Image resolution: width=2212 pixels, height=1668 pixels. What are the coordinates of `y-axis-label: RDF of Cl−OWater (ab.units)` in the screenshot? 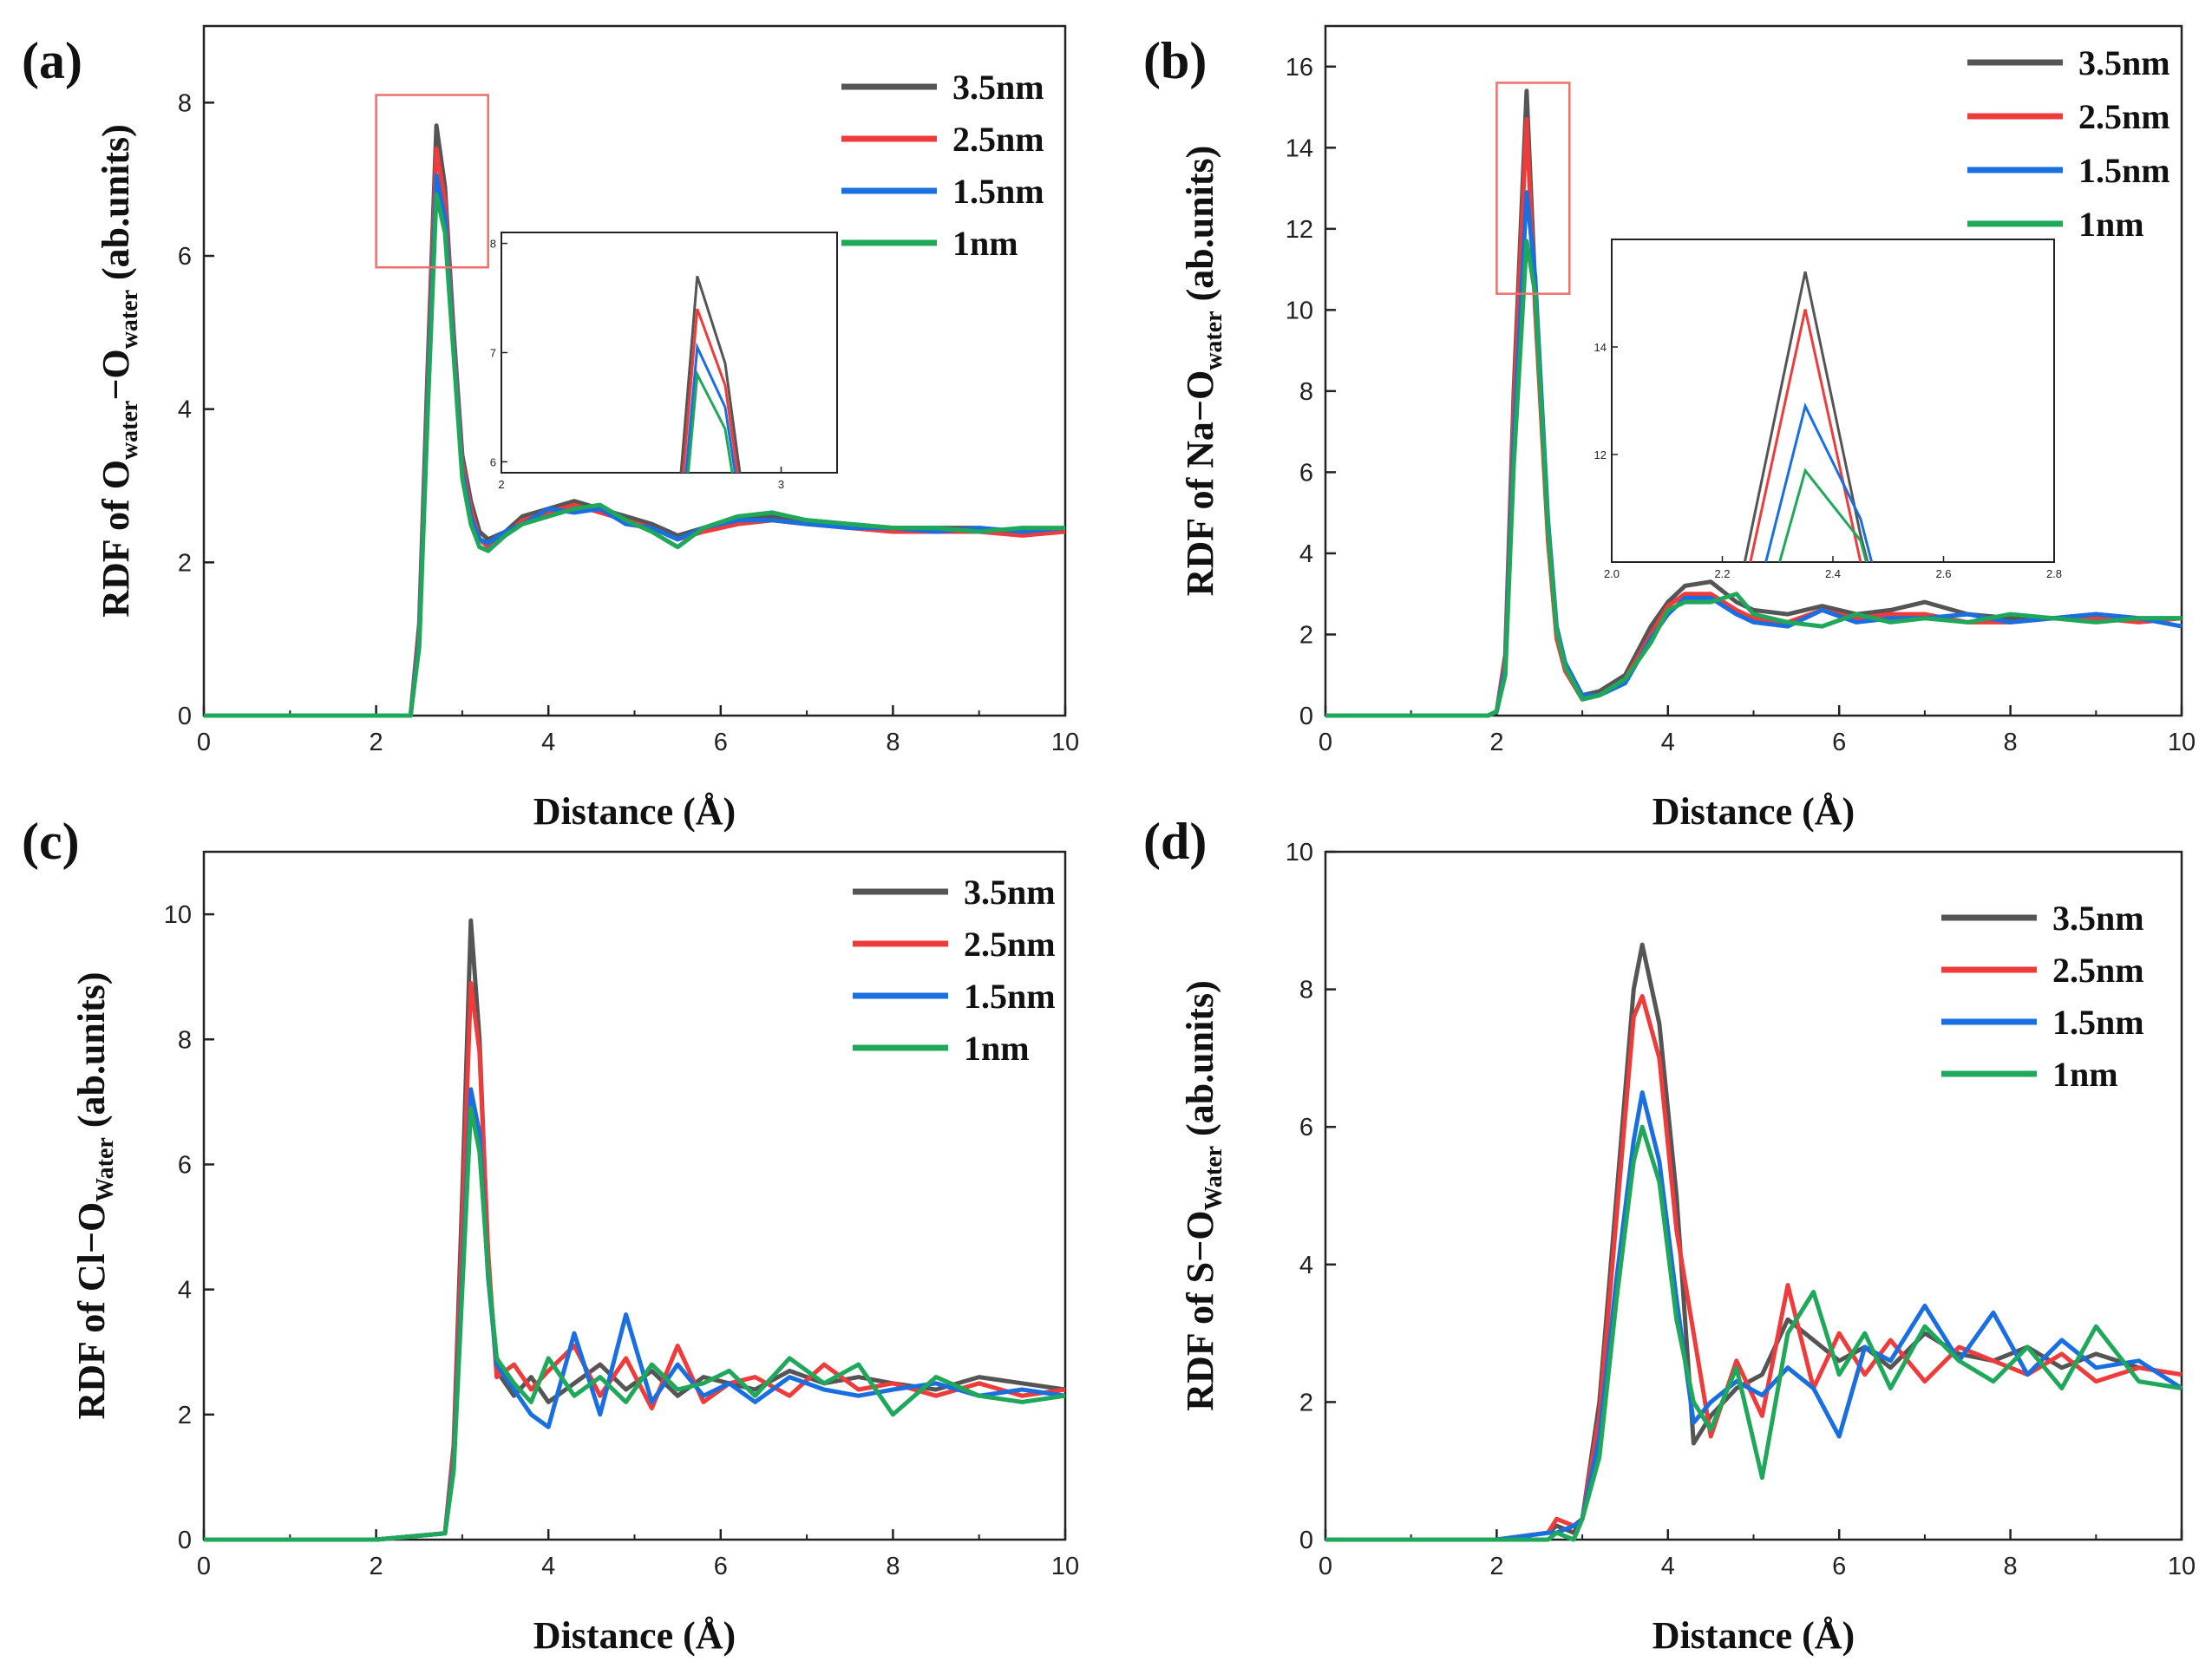 It's located at (94, 1195).